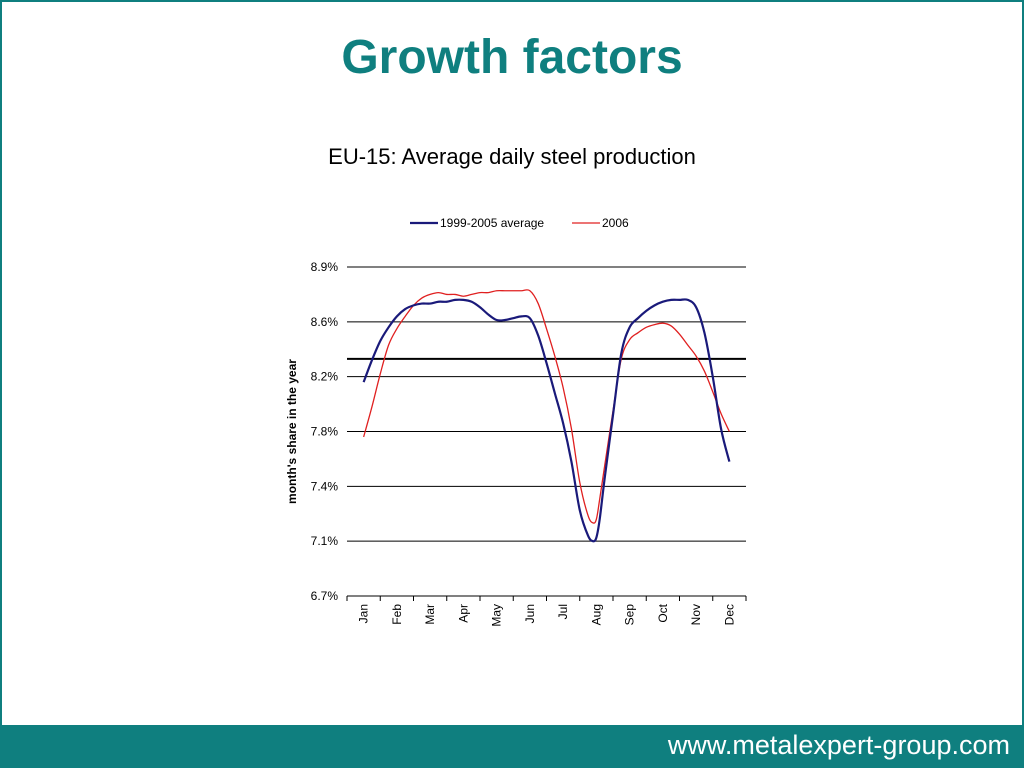  What do you see at coordinates (325, 596) in the screenshot?
I see `y-tick-label: 6.7%` at bounding box center [325, 596].